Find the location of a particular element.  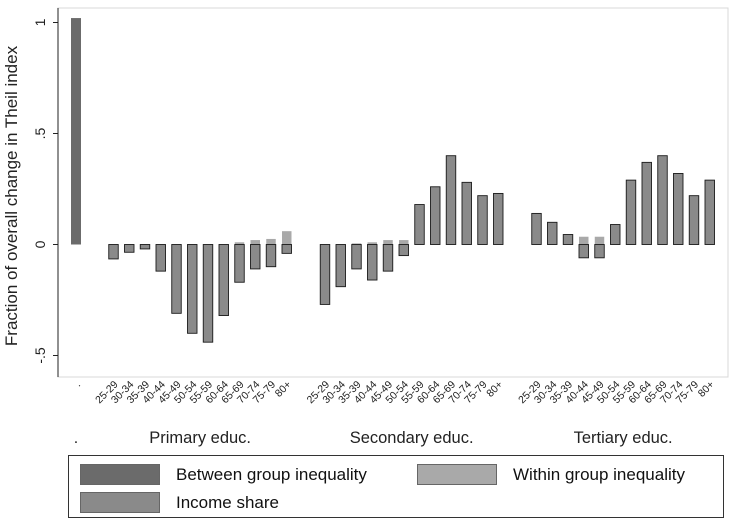

y-tick-label: 0 is located at coordinates (40, 244).